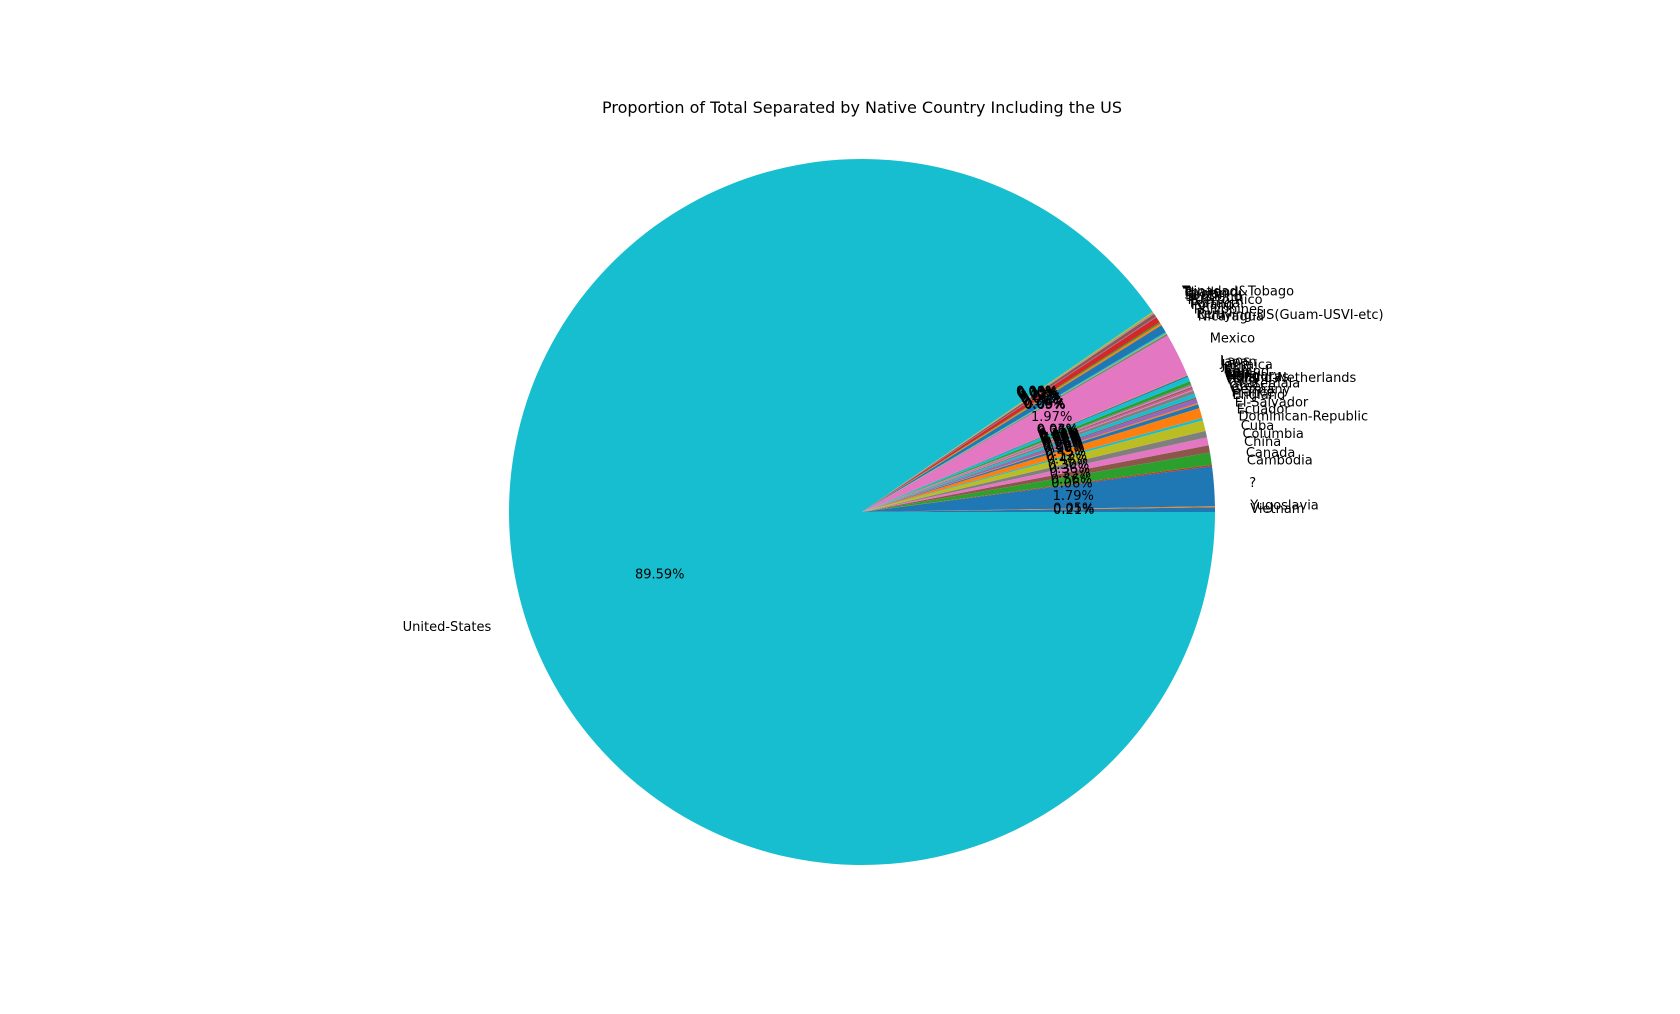 The height and width of the screenshot is (1014, 1680). I want to click on pie-slice-canada, so click(1037, 482).